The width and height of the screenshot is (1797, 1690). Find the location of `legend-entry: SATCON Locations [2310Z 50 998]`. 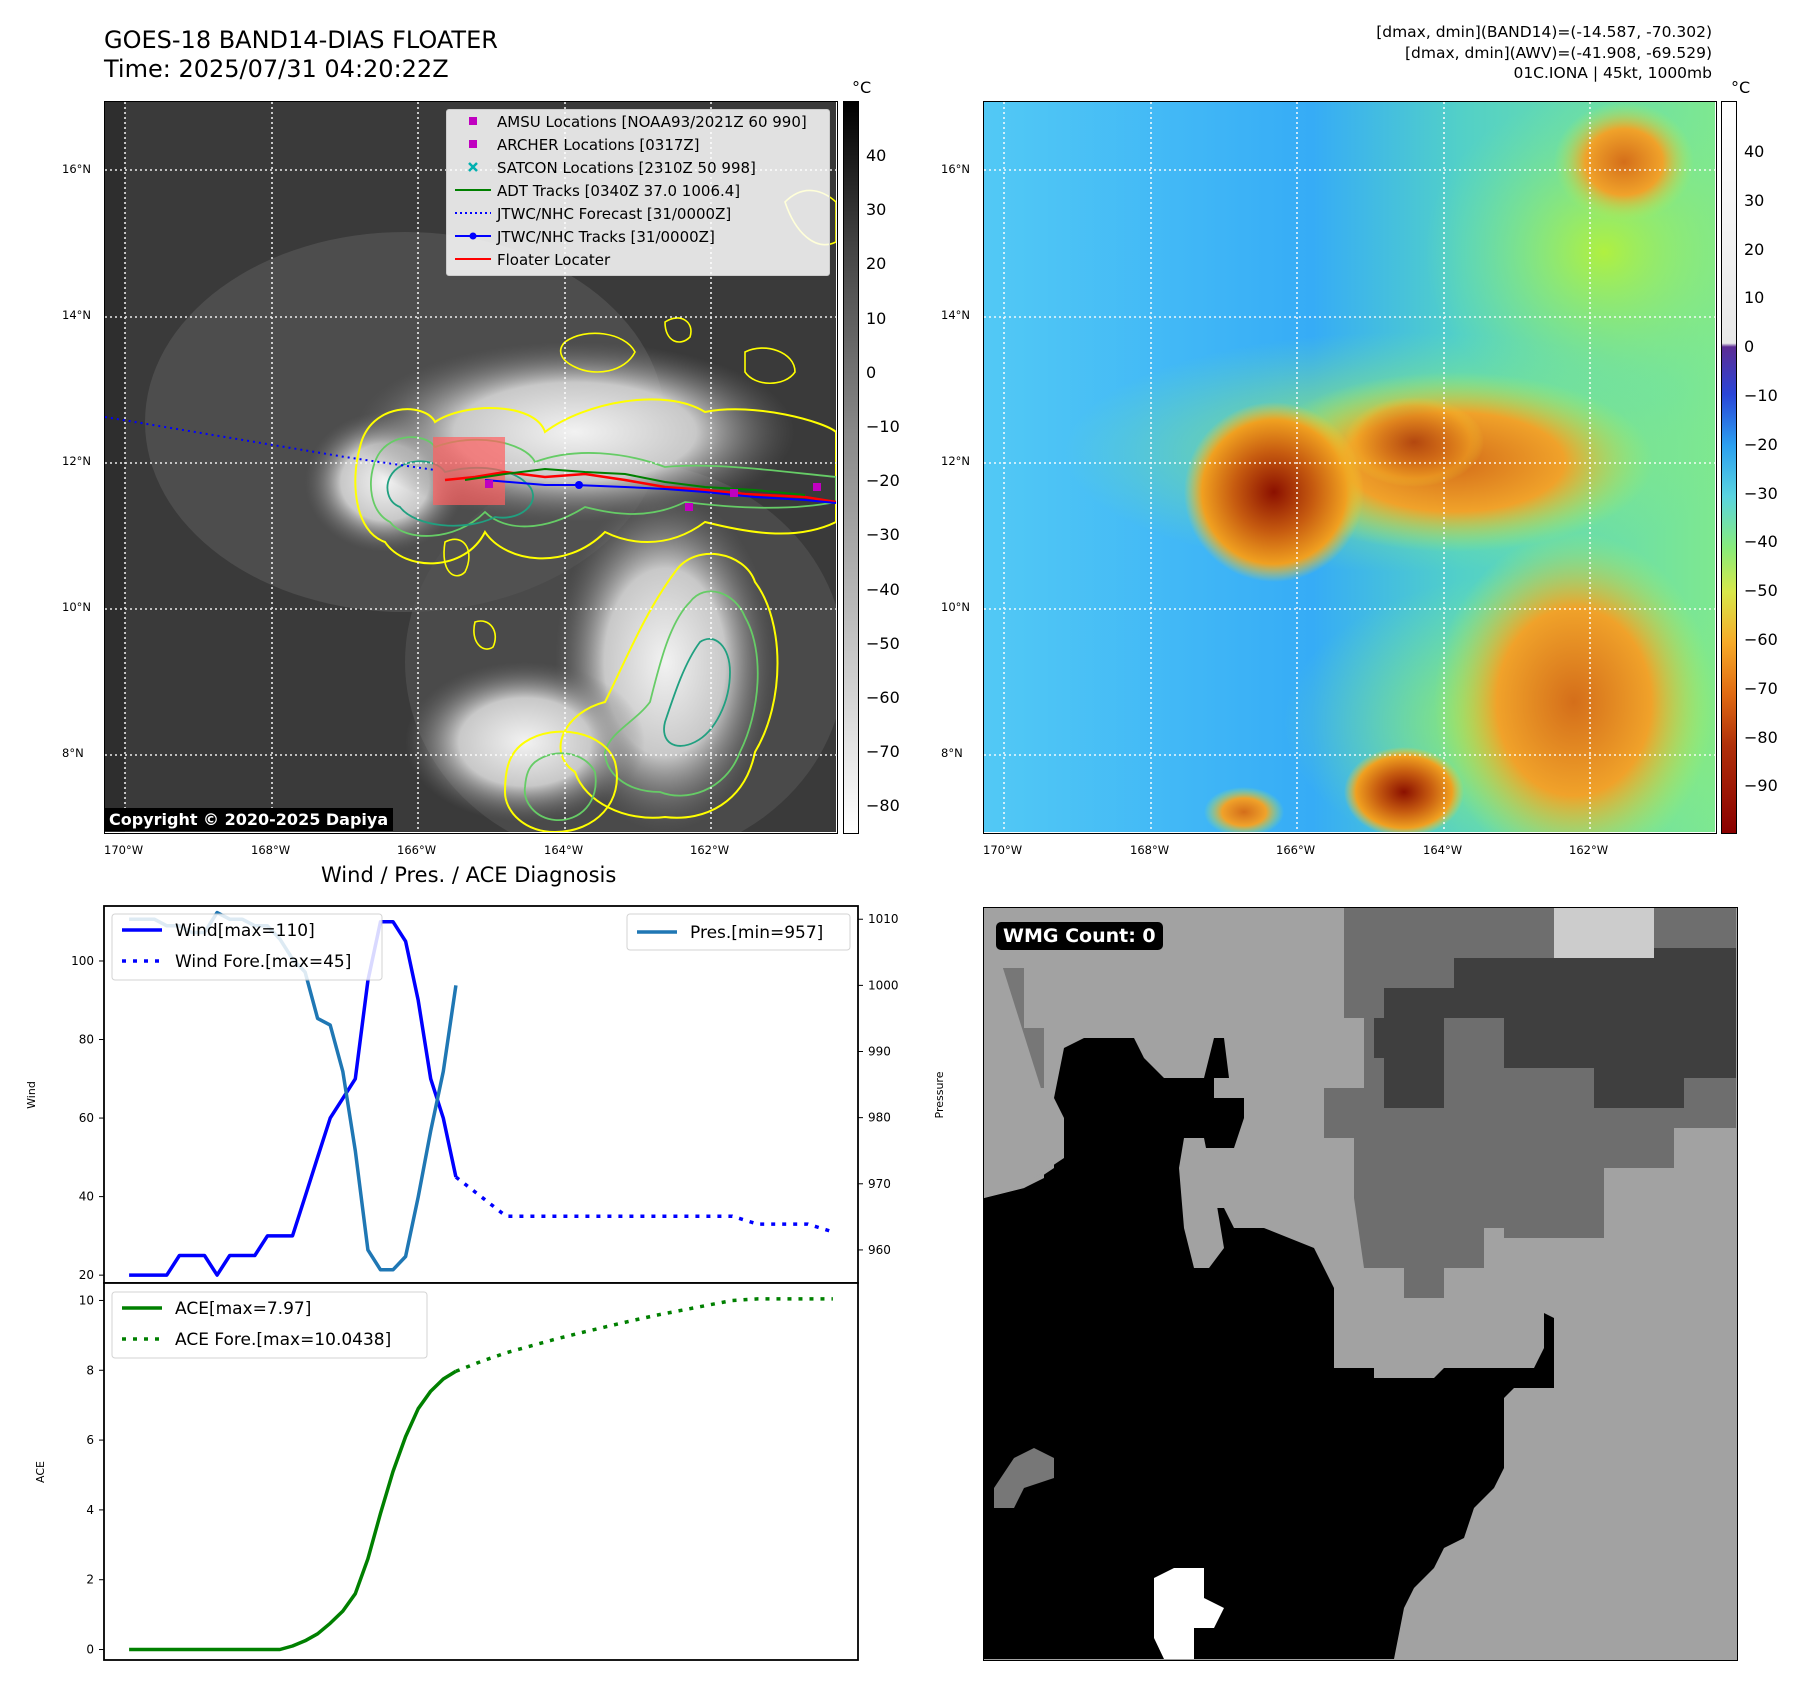

legend-entry: SATCON Locations [2310Z 50 998] is located at coordinates (638, 167).